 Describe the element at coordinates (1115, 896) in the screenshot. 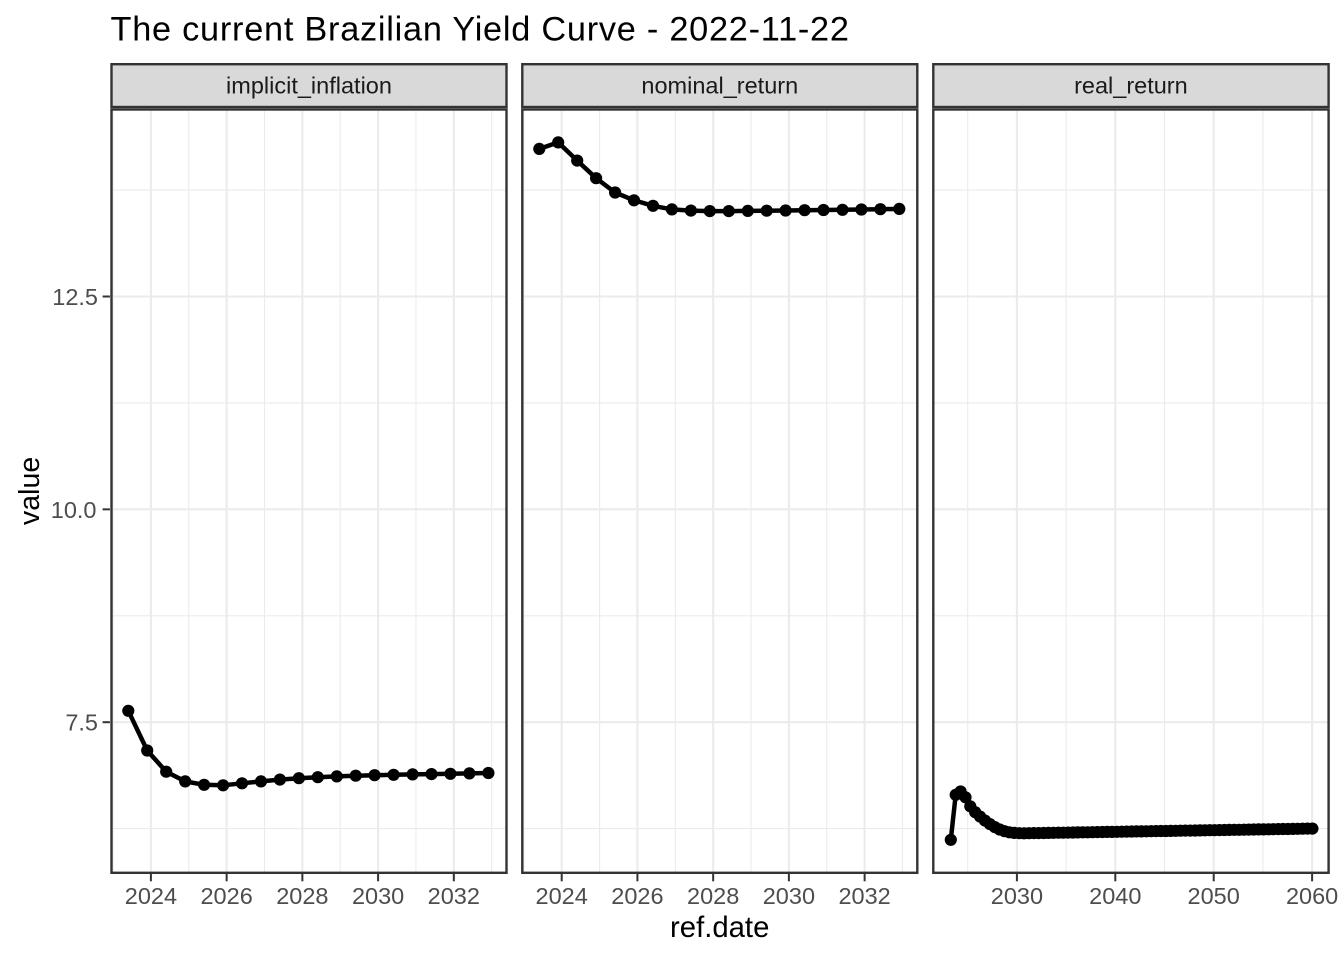

I see `svg-text: 2040` at that location.